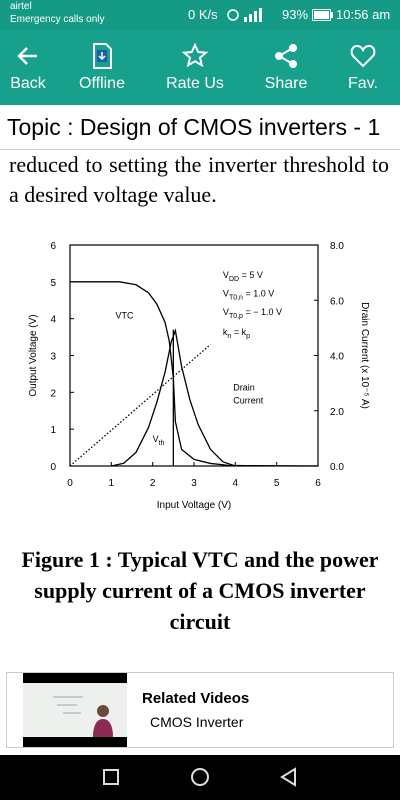  Describe the element at coordinates (337, 467) in the screenshot. I see `y2-tick-label: 0.0` at that location.